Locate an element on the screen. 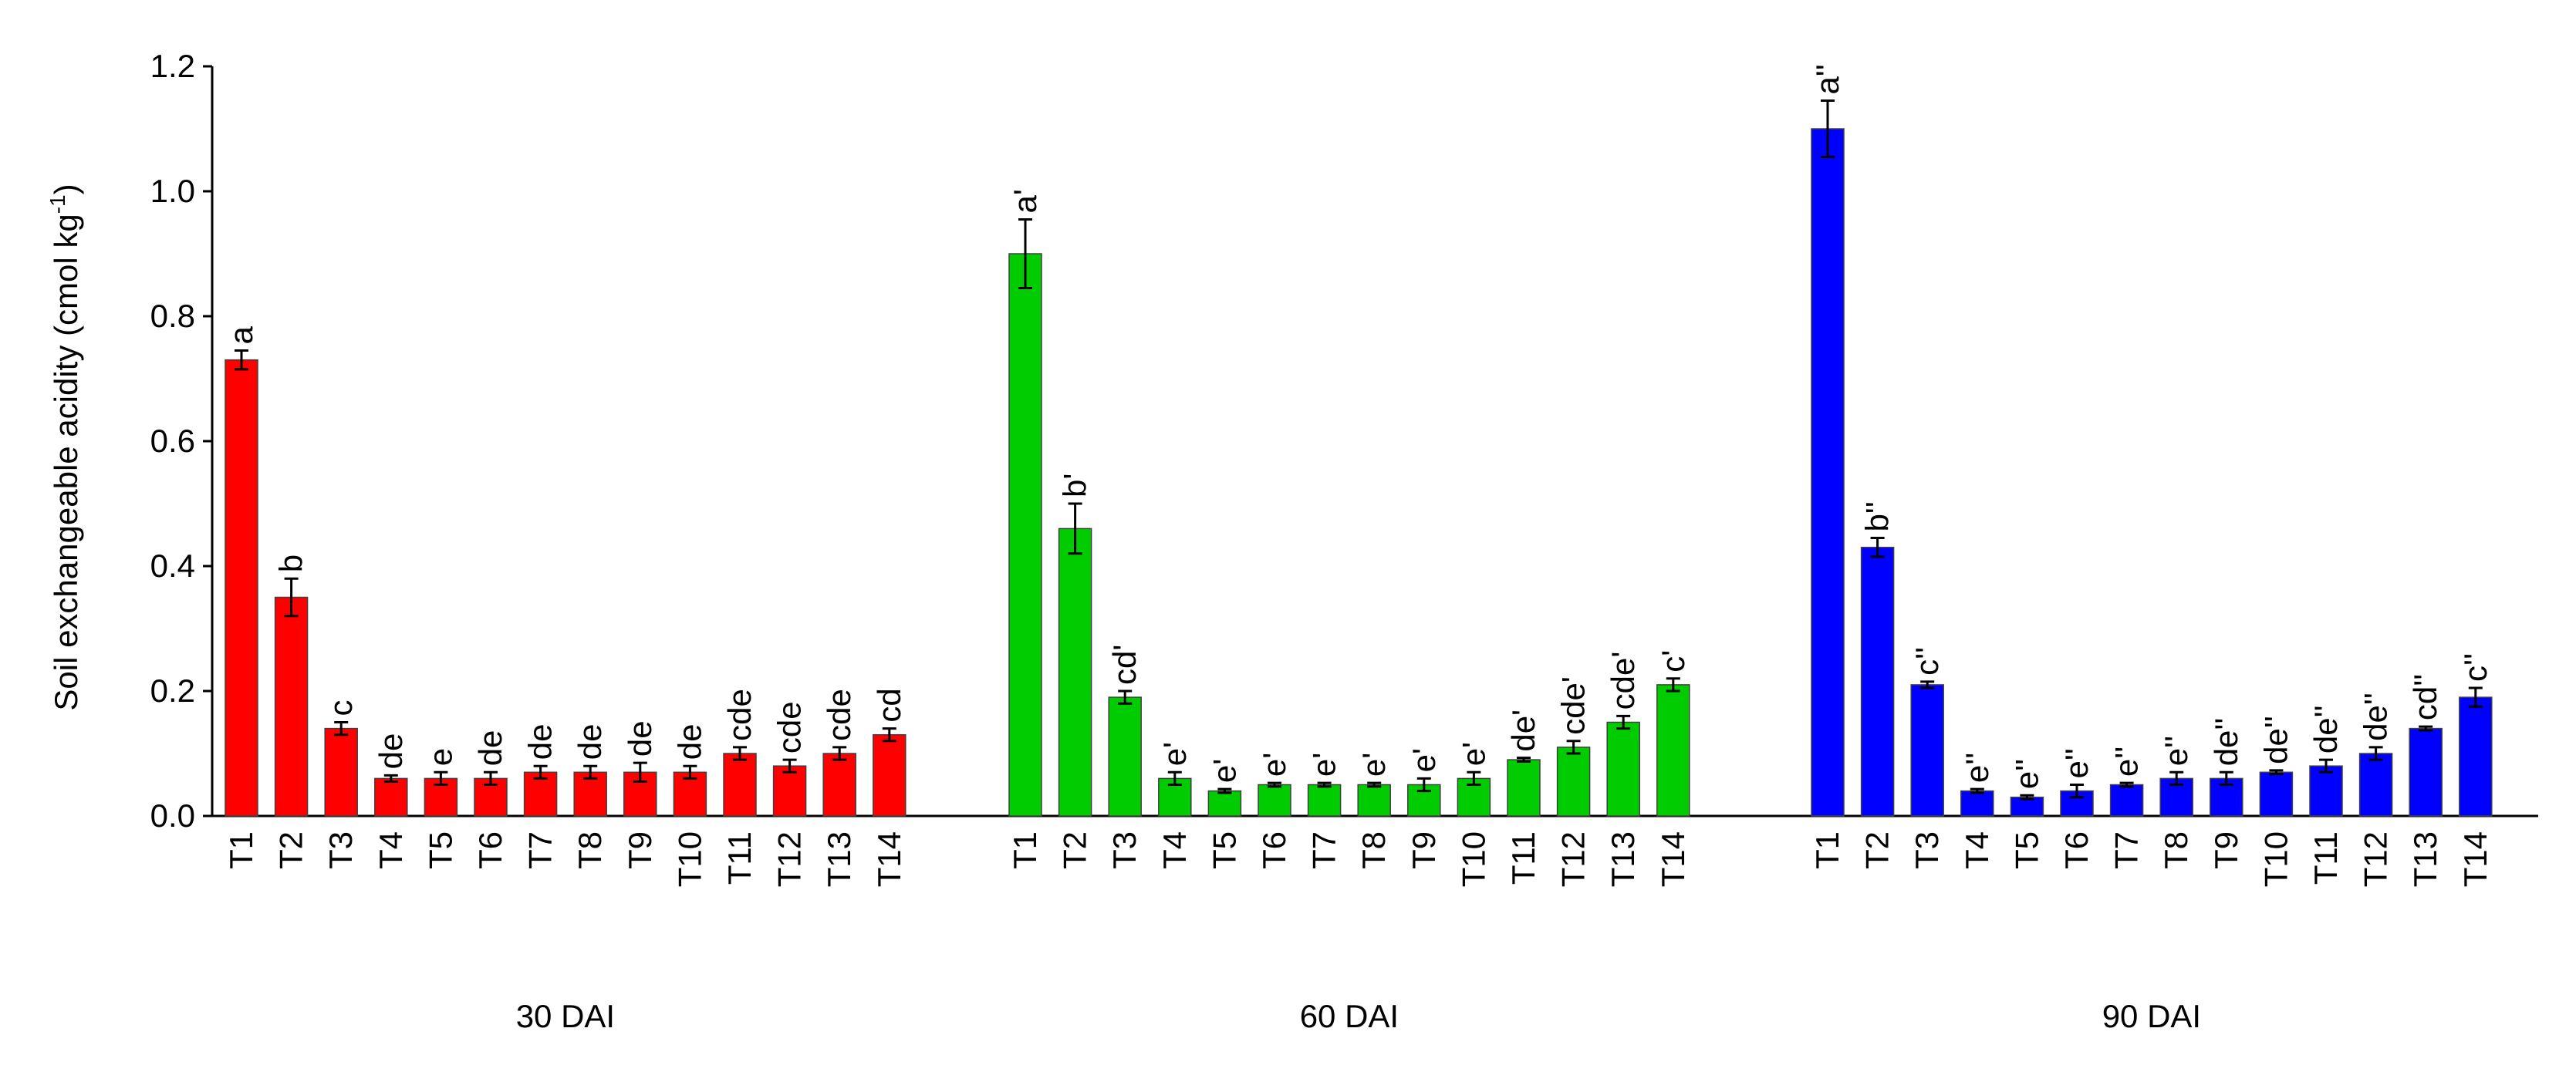 The width and height of the screenshot is (2576, 1072). significance-letter: cd' is located at coordinates (1124, 665).